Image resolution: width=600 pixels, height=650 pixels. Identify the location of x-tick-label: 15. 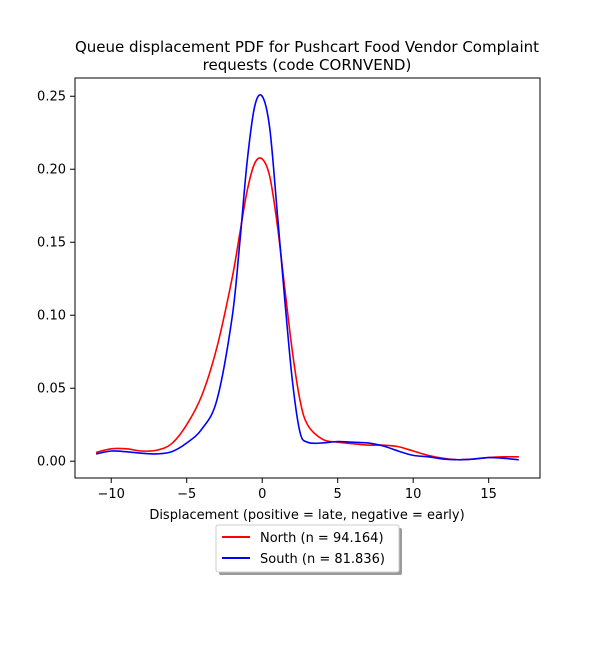
(488, 494).